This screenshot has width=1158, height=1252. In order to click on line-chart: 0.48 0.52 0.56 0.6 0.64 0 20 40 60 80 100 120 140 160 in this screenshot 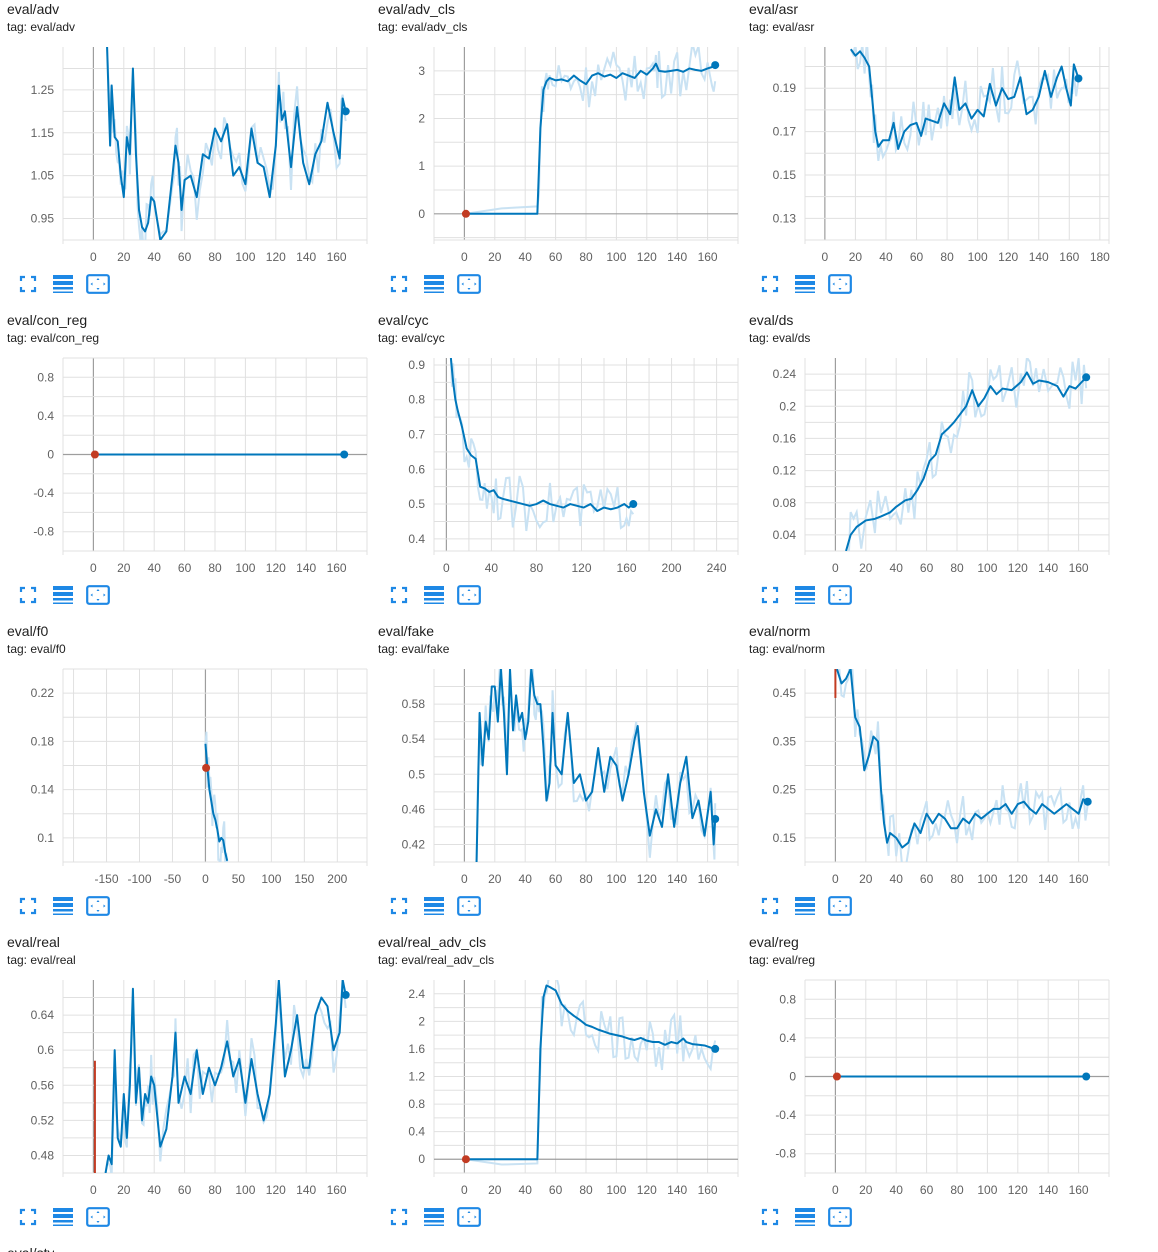, I will do `click(185, 1068)`.